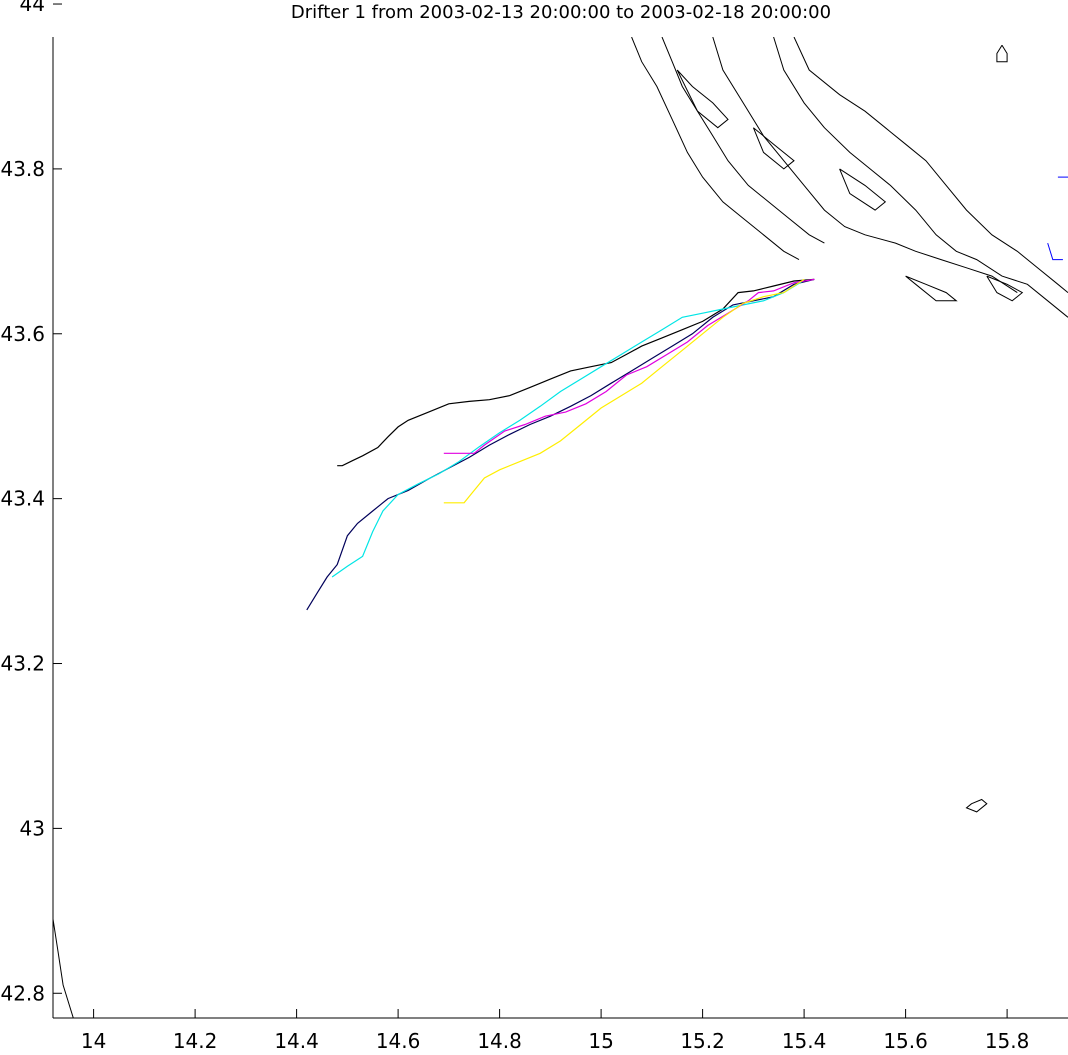 The height and width of the screenshot is (1055, 1068). Describe the element at coordinates (804, 1041) in the screenshot. I see `x-tick-label: 15.4` at that location.